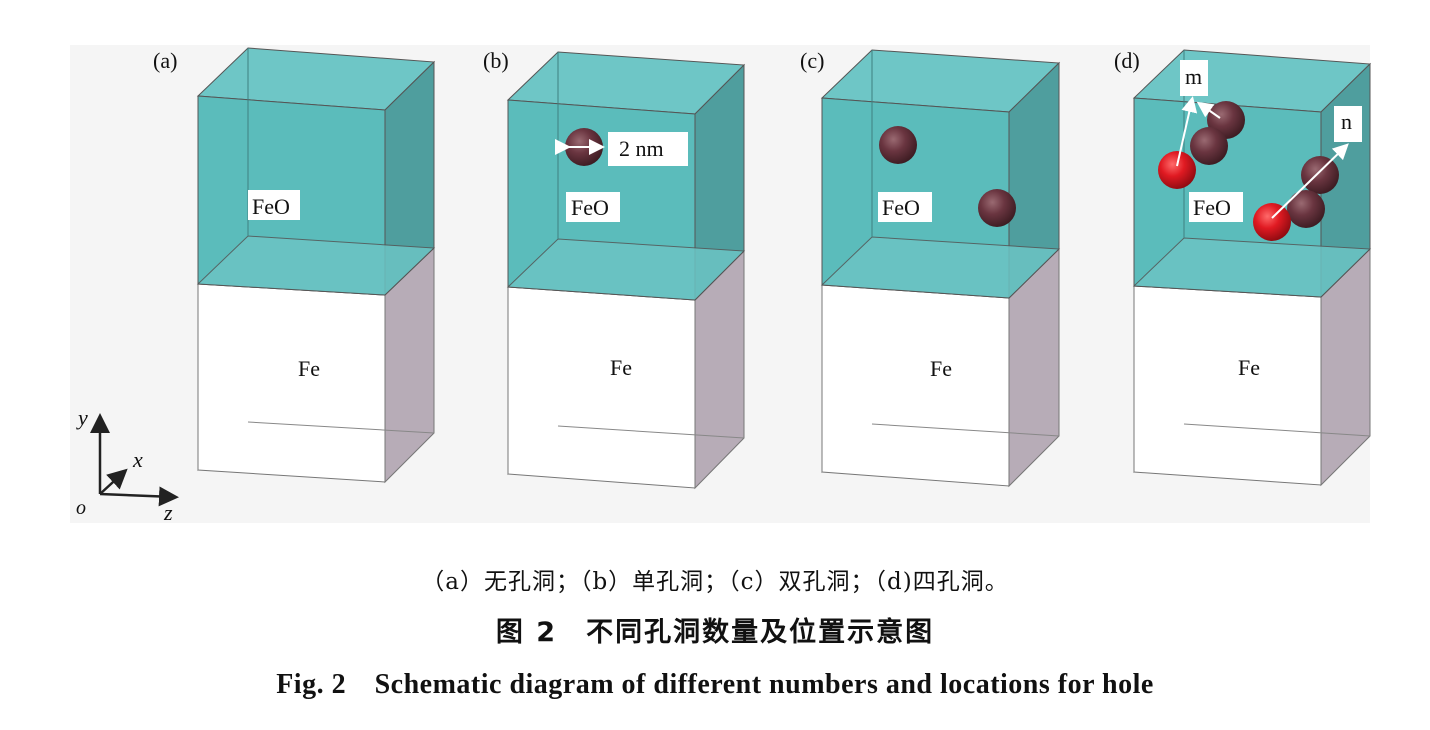 The image size is (1430, 730). What do you see at coordinates (168, 512) in the screenshot?
I see `z-axis-label: z` at bounding box center [168, 512].